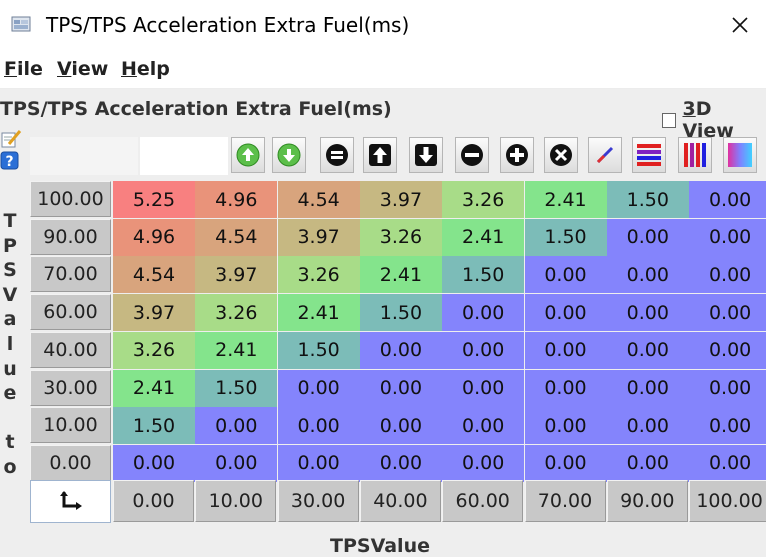 The width and height of the screenshot is (766, 557). I want to click on subtract-button, so click(472, 155).